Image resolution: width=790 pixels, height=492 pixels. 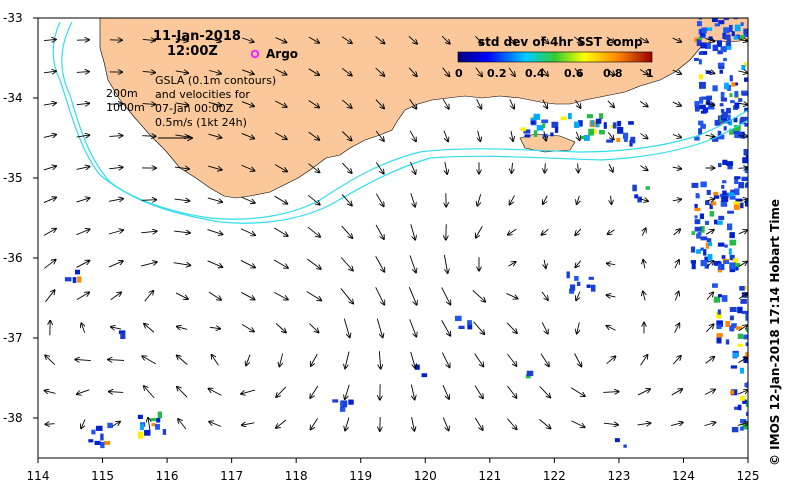 I want to click on colorbar-tick-5: 1, so click(x=650, y=73).